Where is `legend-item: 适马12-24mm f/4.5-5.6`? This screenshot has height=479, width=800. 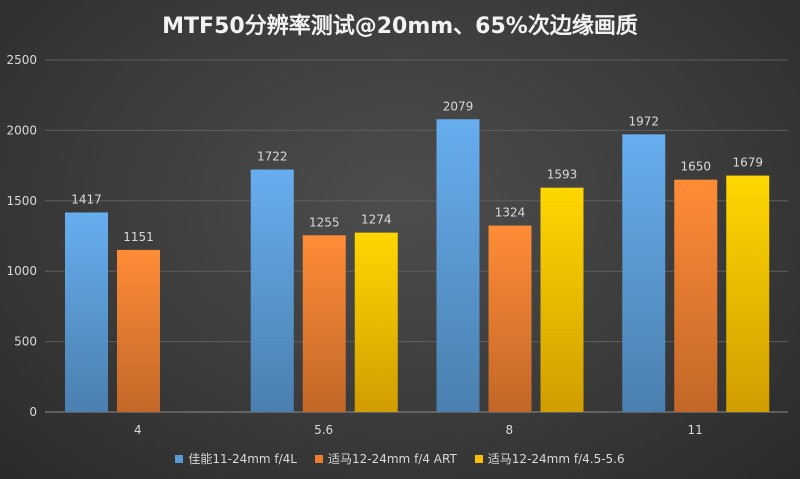 legend-item: 适马12-24mm f/4.5-5.6 is located at coordinates (549, 458).